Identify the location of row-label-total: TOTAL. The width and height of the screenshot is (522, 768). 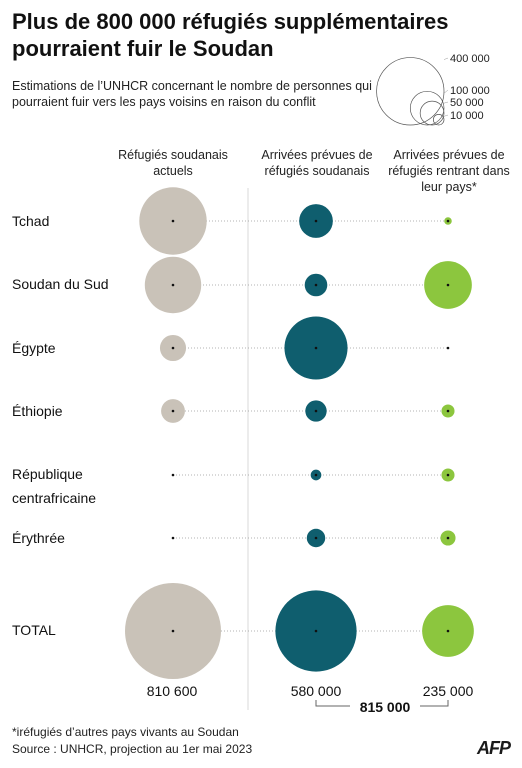
(34, 630).